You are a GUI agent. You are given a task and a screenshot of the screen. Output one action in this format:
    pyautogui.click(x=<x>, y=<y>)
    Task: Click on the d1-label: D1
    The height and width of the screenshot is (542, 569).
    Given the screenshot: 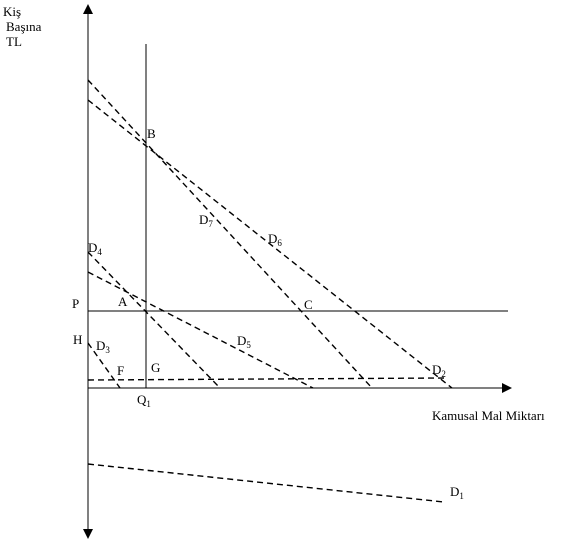 What is the action you would take?
    pyautogui.click(x=457, y=492)
    